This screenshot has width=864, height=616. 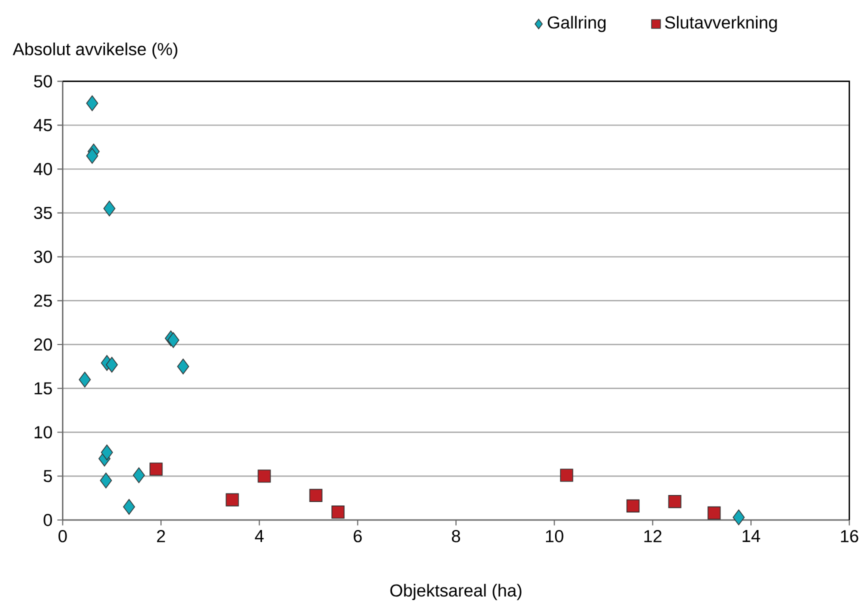 What do you see at coordinates (48, 476) in the screenshot?
I see `y-tick-label: 5` at bounding box center [48, 476].